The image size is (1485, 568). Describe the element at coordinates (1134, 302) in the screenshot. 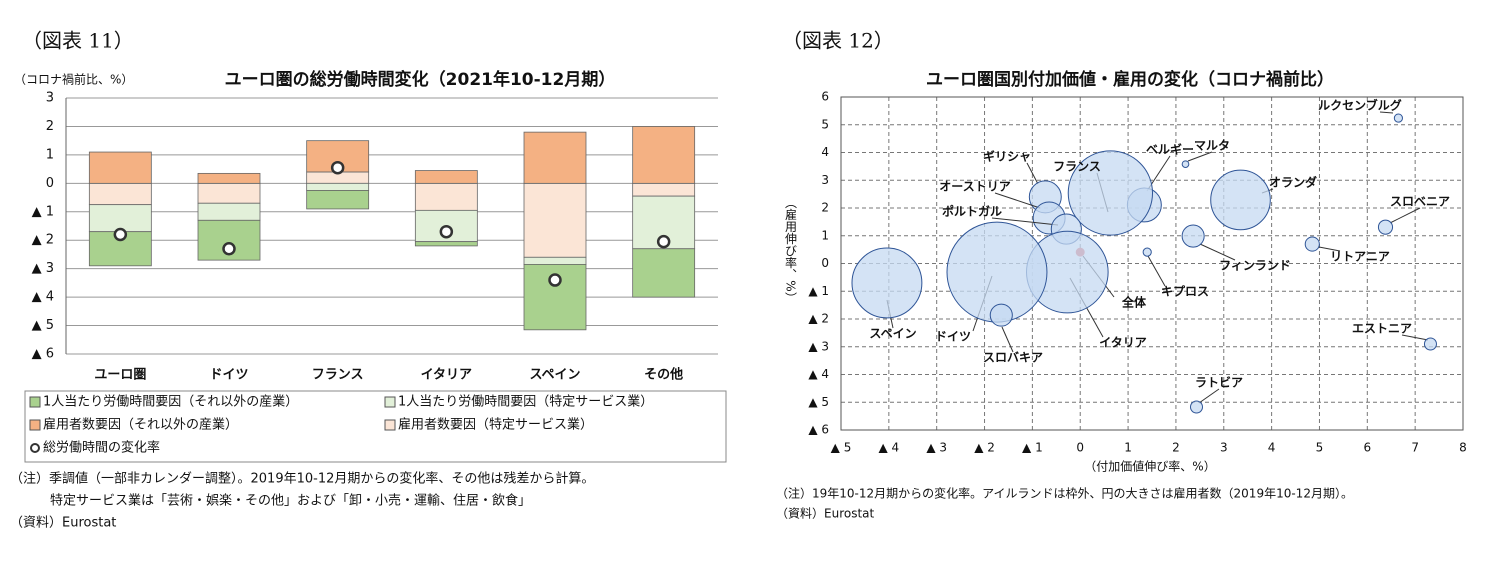

I see `point-label: 全体` at that location.